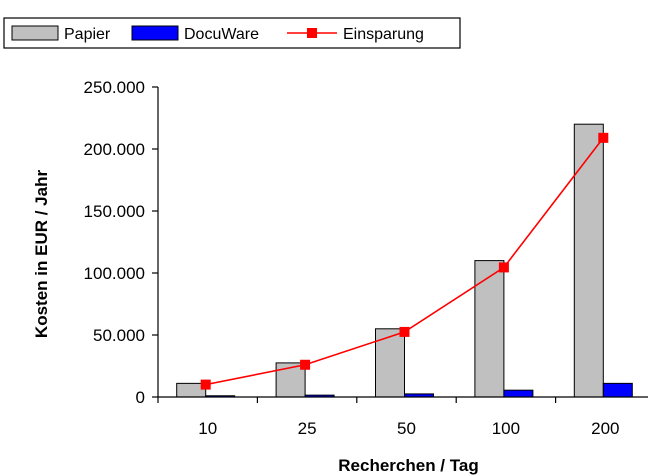 This screenshot has width=648, height=476. What do you see at coordinates (383, 34) in the screenshot?
I see `legend-label-einsparung: Einsparung` at bounding box center [383, 34].